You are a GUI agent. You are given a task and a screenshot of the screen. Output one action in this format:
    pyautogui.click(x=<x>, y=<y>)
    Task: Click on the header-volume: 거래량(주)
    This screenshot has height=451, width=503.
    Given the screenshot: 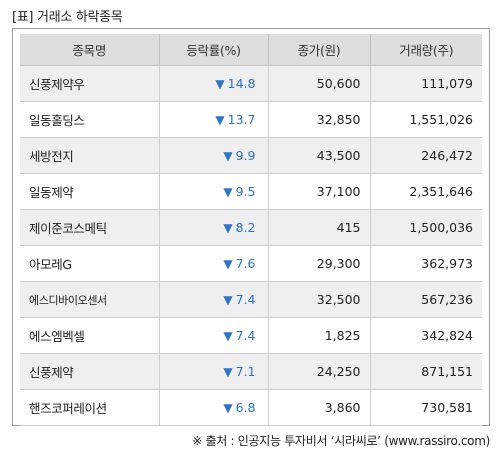 What is the action you would take?
    pyautogui.click(x=425, y=50)
    